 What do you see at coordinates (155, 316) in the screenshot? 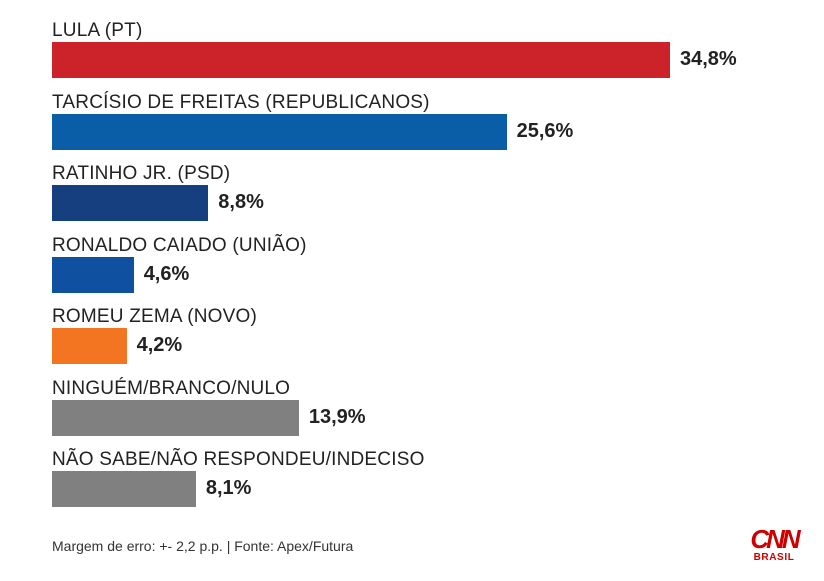
I see `category-label: ROMEU ZEMA (NOVO)` at bounding box center [155, 316].